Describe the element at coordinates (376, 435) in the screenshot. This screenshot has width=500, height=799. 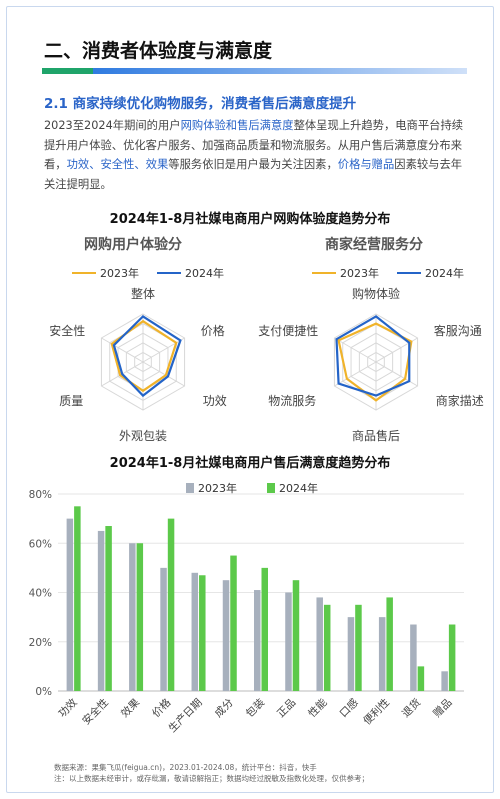
I see `radar-axis-label: 商品售后` at that location.